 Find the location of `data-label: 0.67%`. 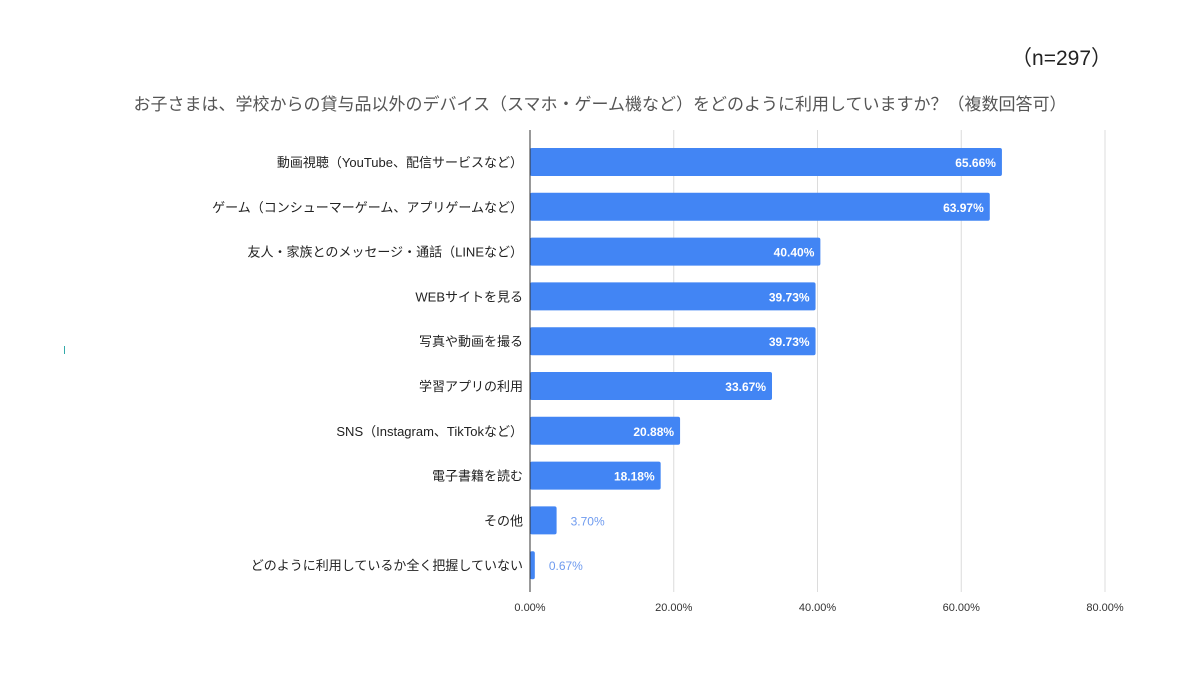

data-label: 0.67% is located at coordinates (566, 566).